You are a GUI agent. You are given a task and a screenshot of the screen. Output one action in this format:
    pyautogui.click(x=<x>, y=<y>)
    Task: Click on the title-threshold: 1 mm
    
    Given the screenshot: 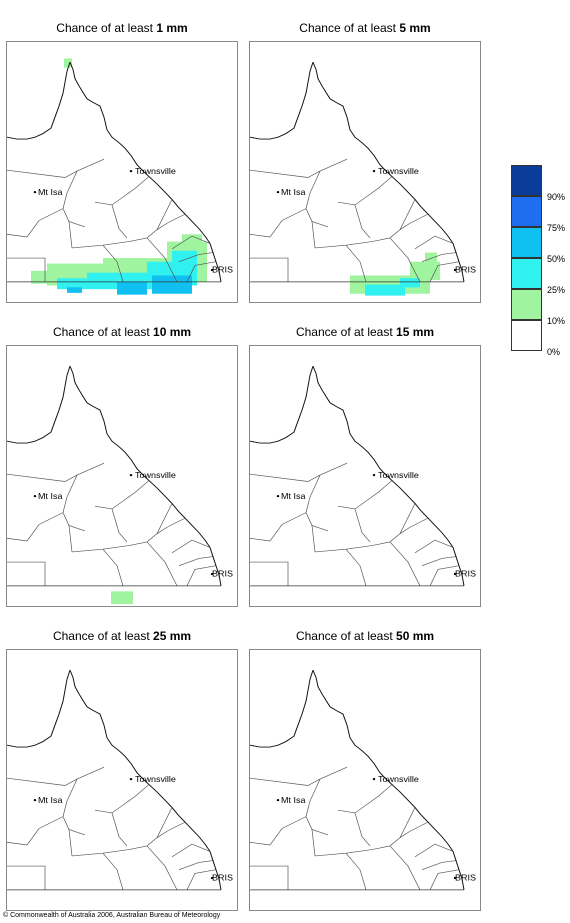 What is the action you would take?
    pyautogui.click(x=172, y=28)
    